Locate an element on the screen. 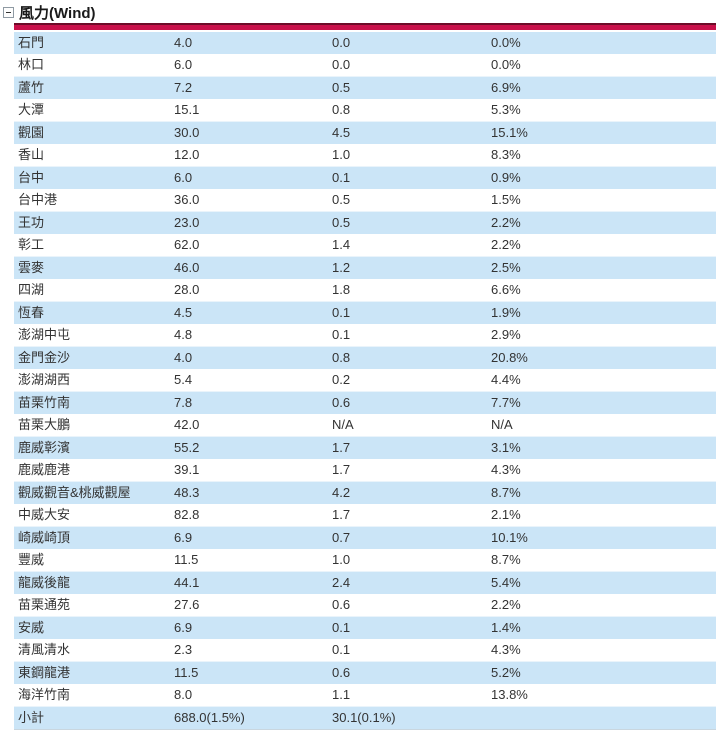 Image resolution: width=720 pixels, height=730 pixels. cell-station: 四湖 is located at coordinates (31, 290).